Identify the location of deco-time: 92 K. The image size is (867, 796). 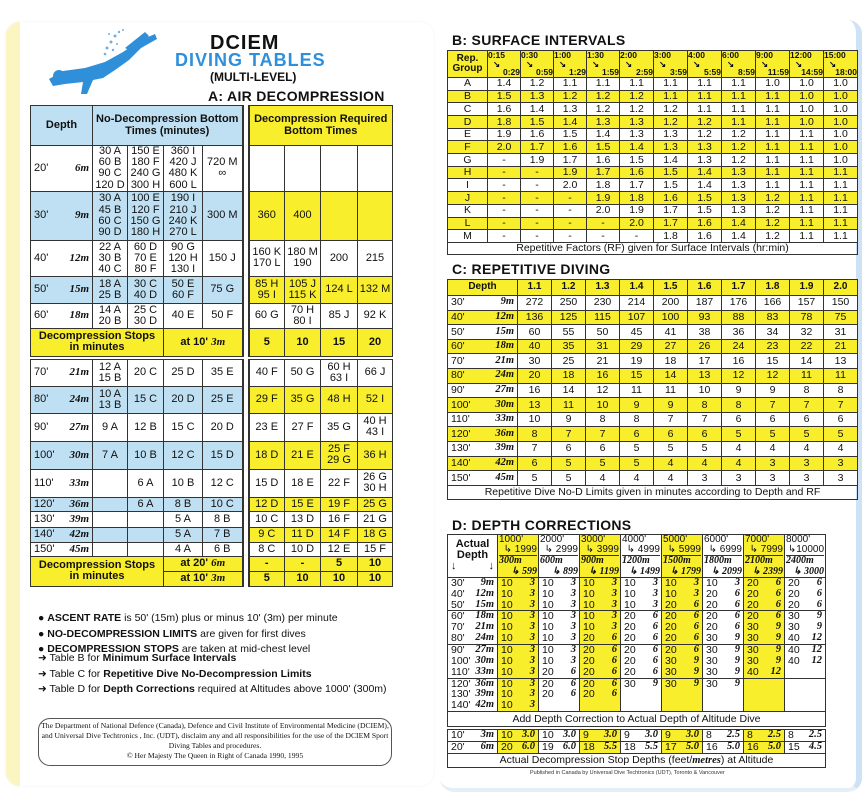
(375, 315).